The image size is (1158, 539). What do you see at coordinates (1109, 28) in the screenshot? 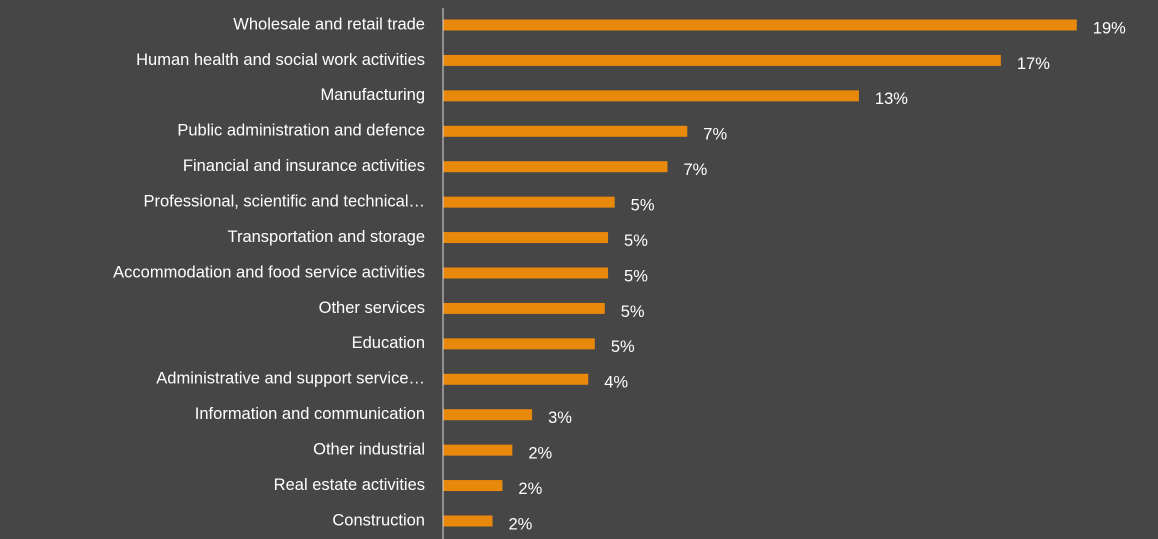
I see `value-label: 19%` at bounding box center [1109, 28].